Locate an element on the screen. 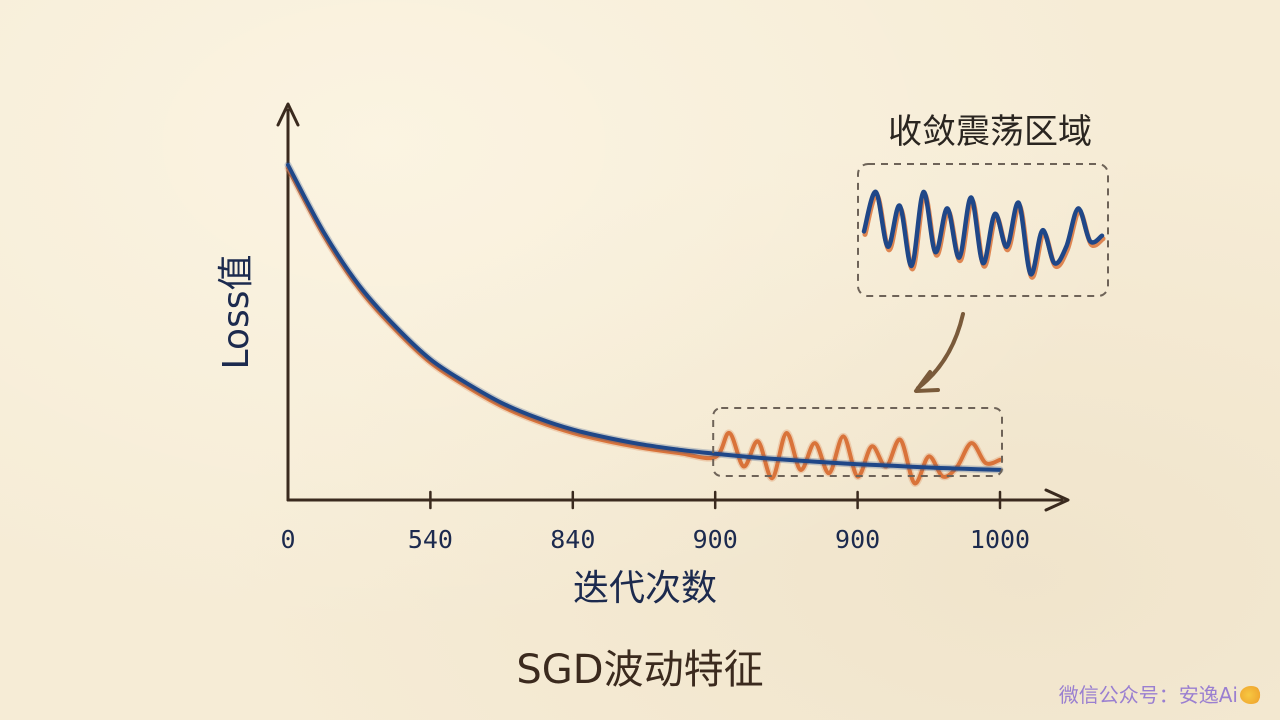 This screenshot has height=720, width=1280. x-tick-label: 1000 is located at coordinates (1000, 539).